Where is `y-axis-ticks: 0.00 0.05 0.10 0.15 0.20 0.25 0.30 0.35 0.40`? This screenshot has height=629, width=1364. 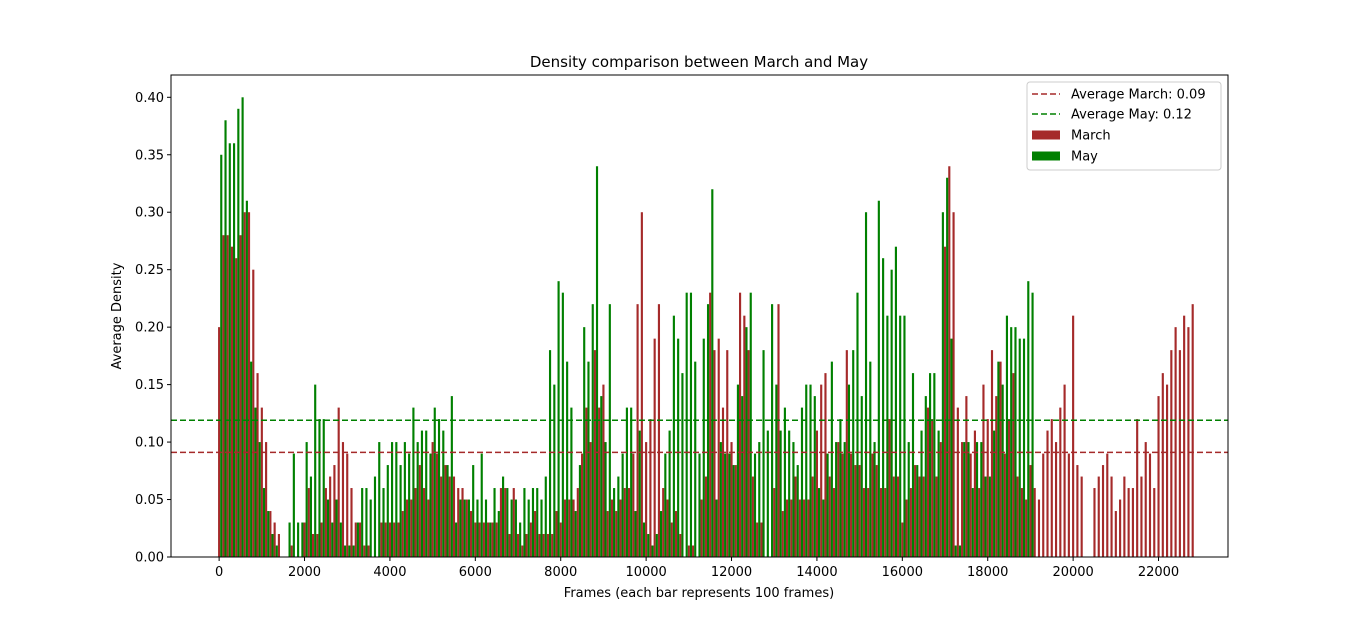
y-axis-ticks: 0.00 0.05 0.10 0.15 0.20 0.25 0.30 0.35 0.40 is located at coordinates (153, 328).